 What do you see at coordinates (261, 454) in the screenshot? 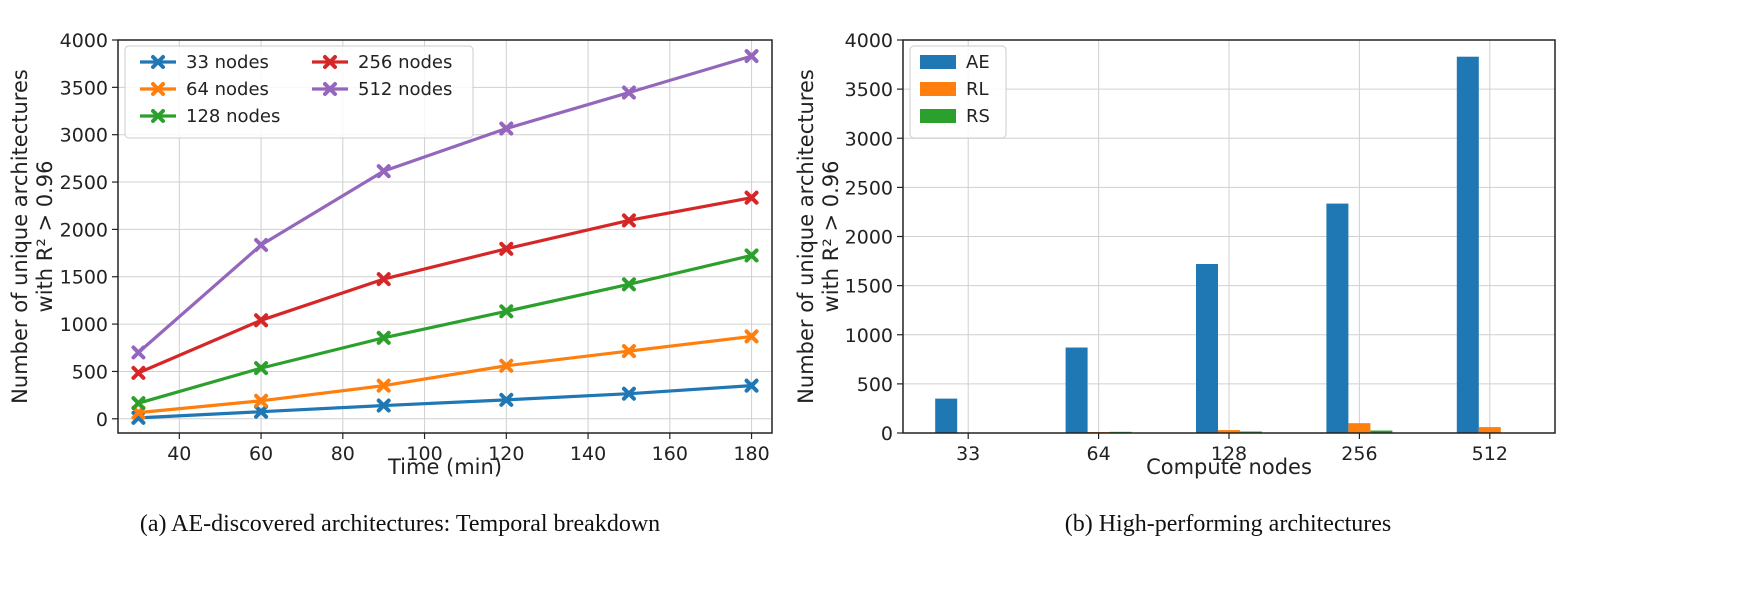
I see `x-tick-label-60: 60` at bounding box center [261, 454].